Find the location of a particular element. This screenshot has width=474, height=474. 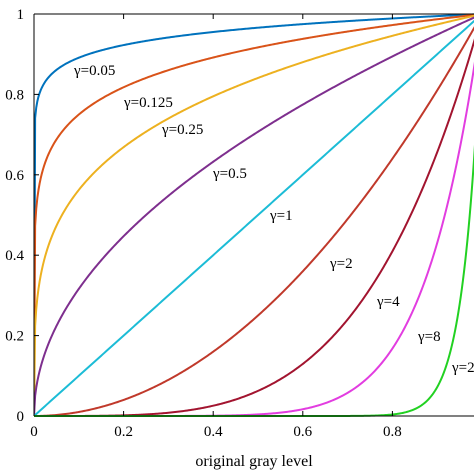

curve-label-6: γ=4 is located at coordinates (388, 302).